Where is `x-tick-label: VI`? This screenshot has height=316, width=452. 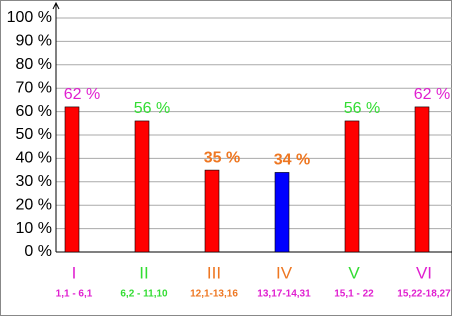 x-tick-label: VI is located at coordinates (424, 272).